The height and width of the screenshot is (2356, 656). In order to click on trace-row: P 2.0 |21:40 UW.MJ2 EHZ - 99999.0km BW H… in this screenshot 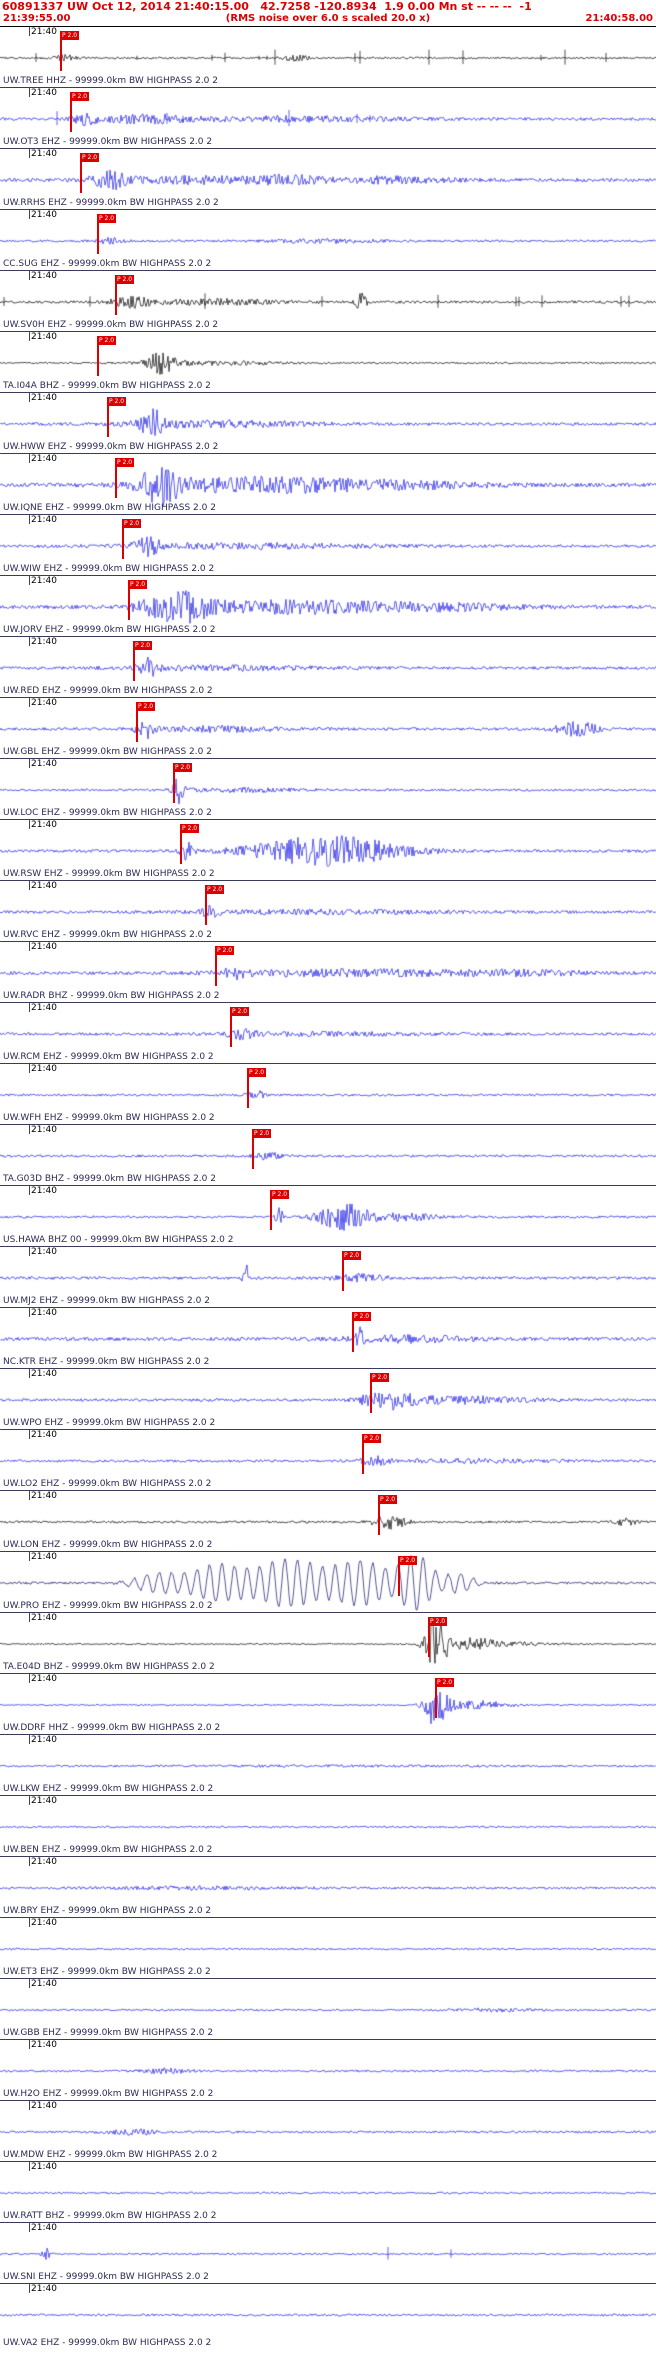, I will do `click(328, 1277)`.